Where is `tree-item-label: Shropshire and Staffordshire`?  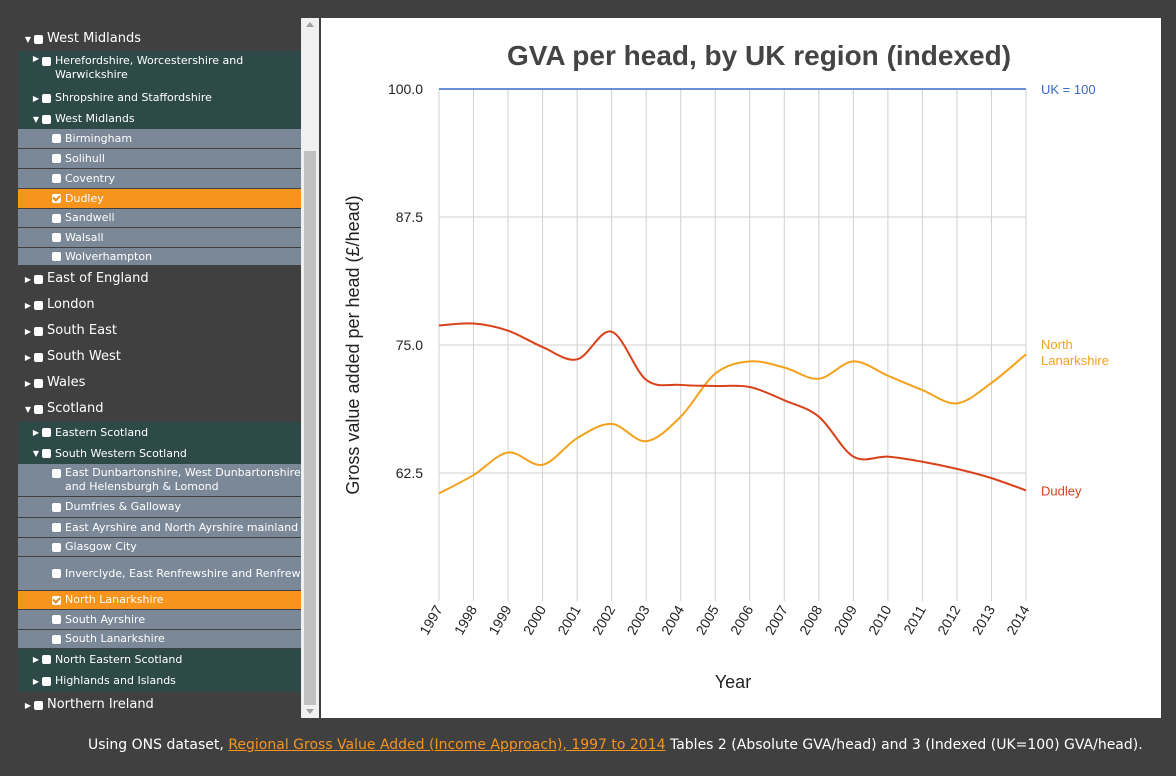 tree-item-label: Shropshire and Staffordshire is located at coordinates (133, 97).